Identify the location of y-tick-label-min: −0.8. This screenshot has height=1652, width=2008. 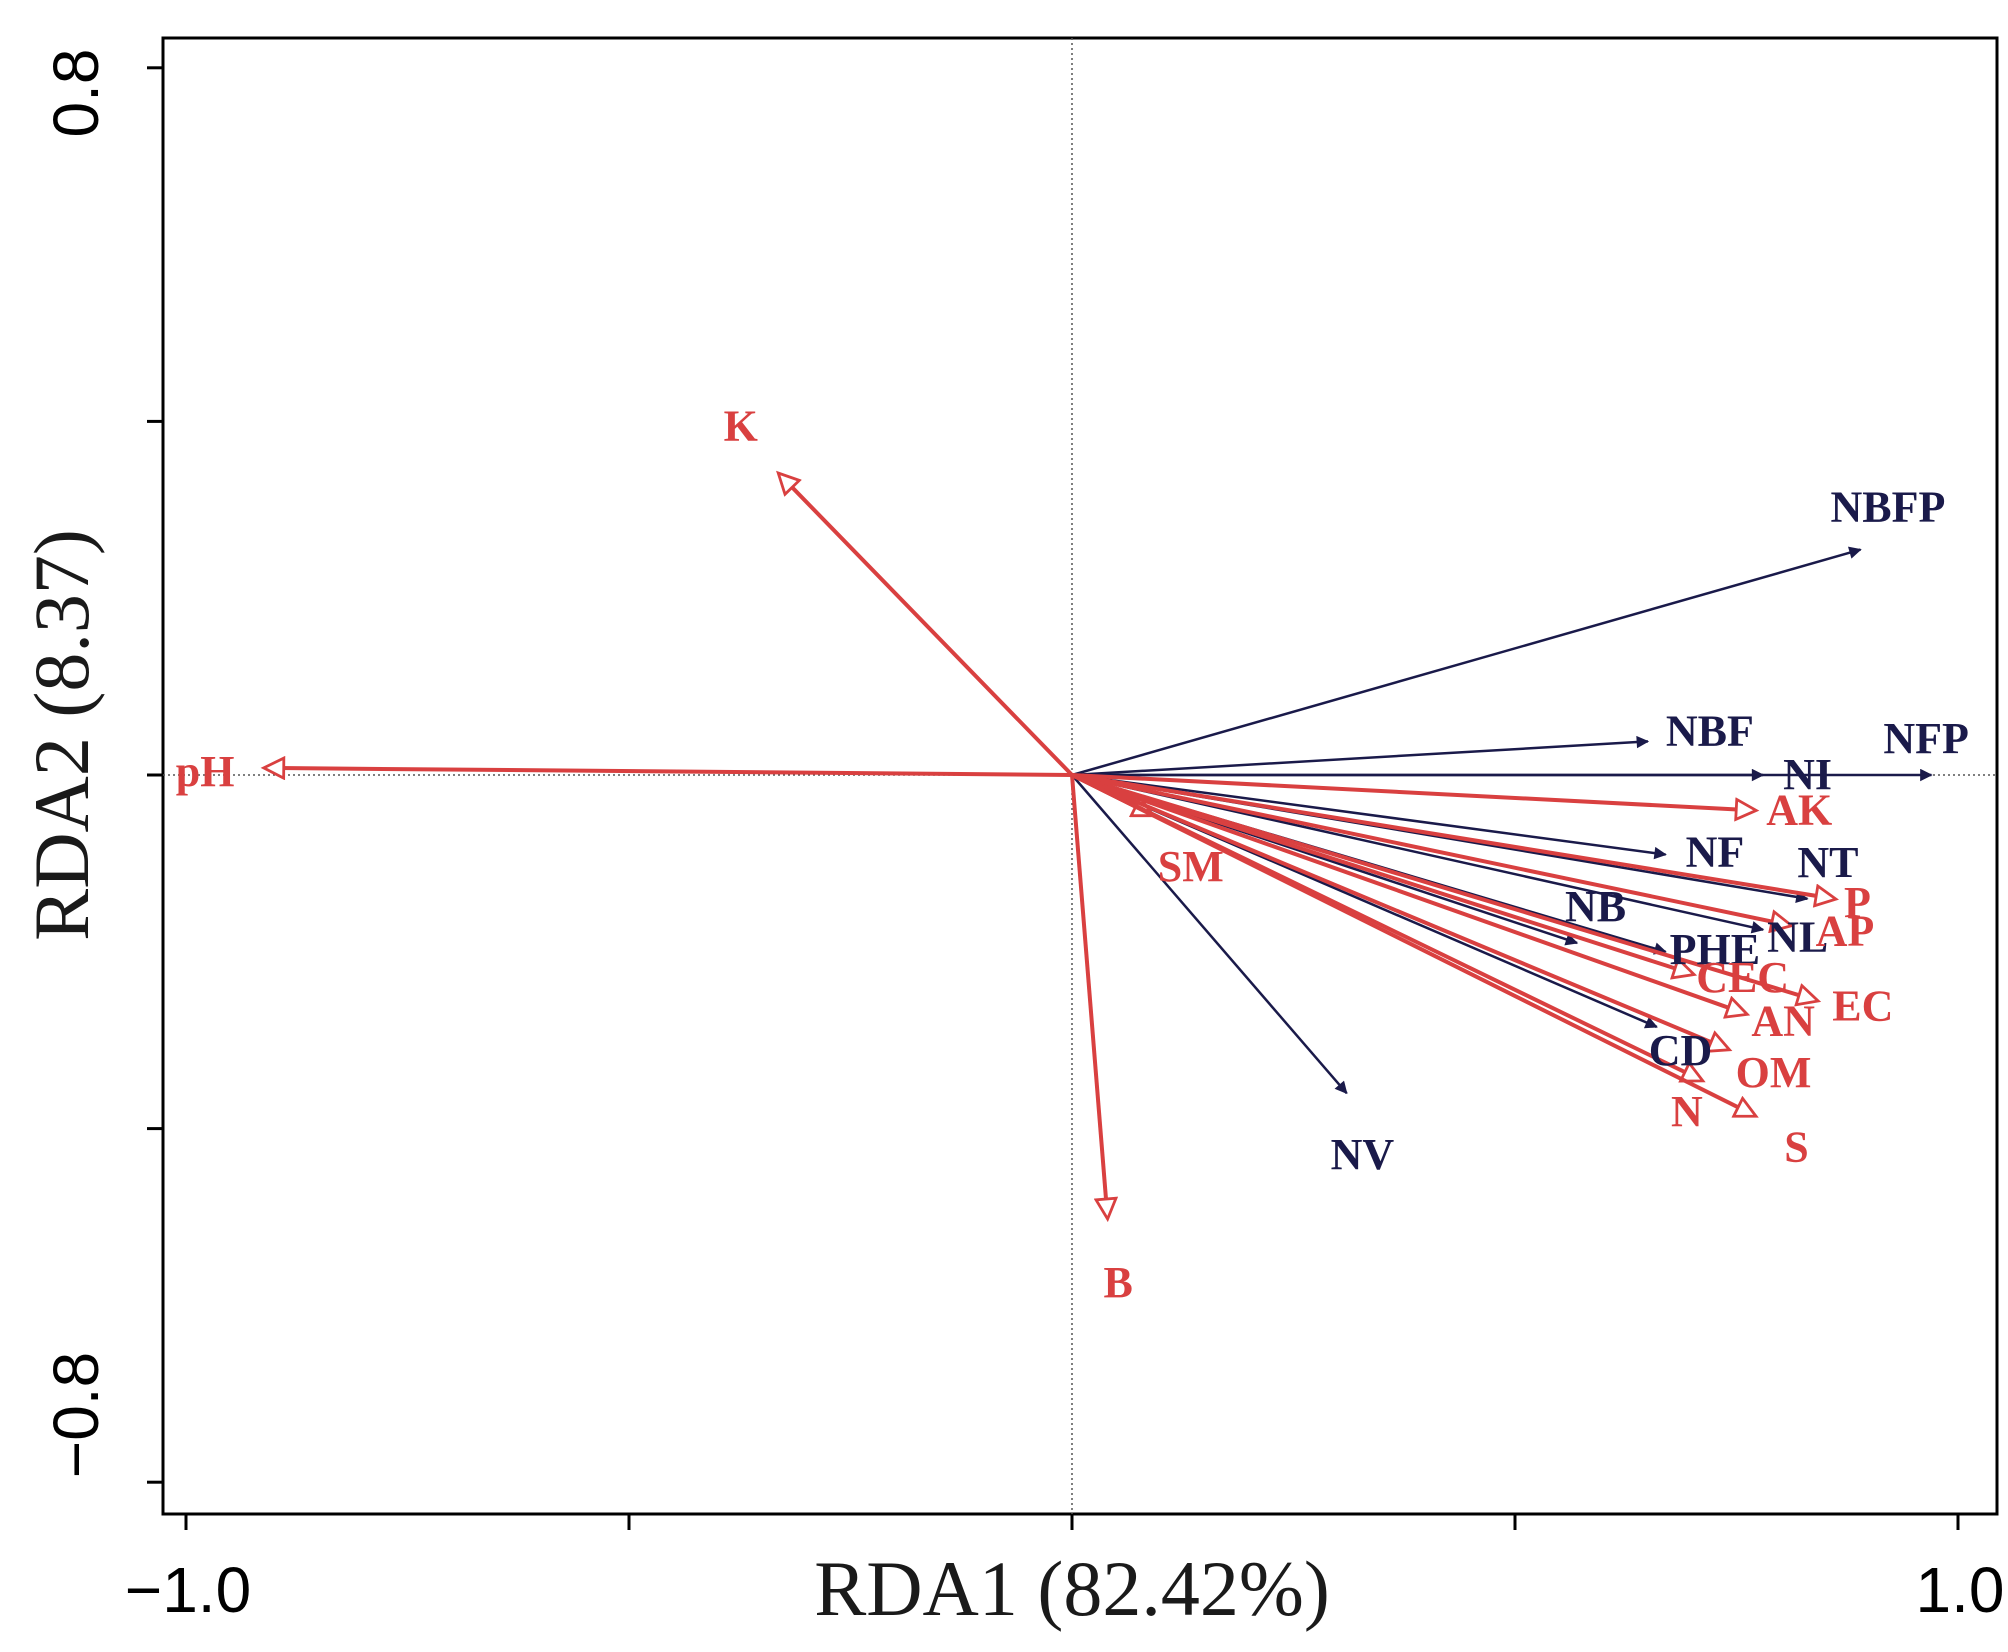
(76, 1415).